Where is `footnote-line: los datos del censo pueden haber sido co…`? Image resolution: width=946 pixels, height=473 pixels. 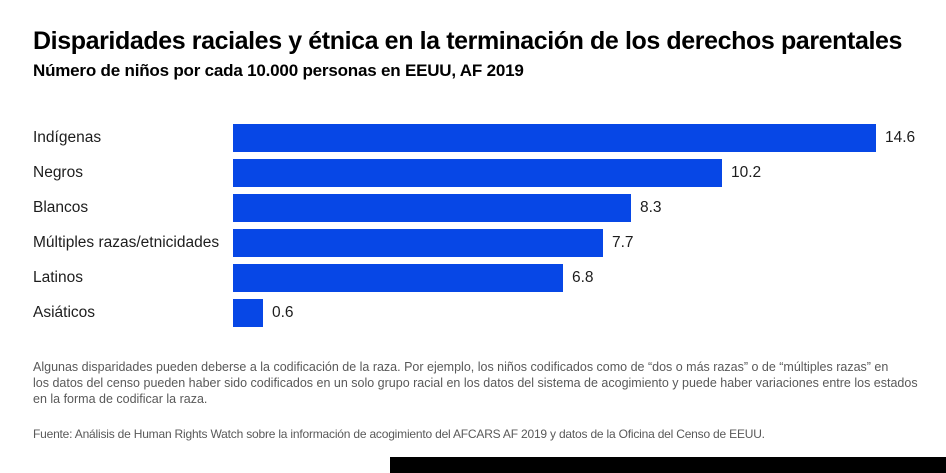
footnote-line: los datos del censo pueden haber sido co… is located at coordinates (475, 383).